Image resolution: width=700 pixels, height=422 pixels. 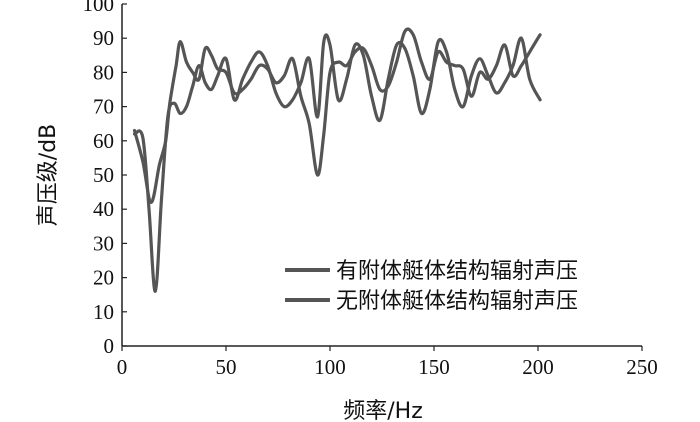 What do you see at coordinates (122, 367) in the screenshot?
I see `x-tick-label: 0` at bounding box center [122, 367].